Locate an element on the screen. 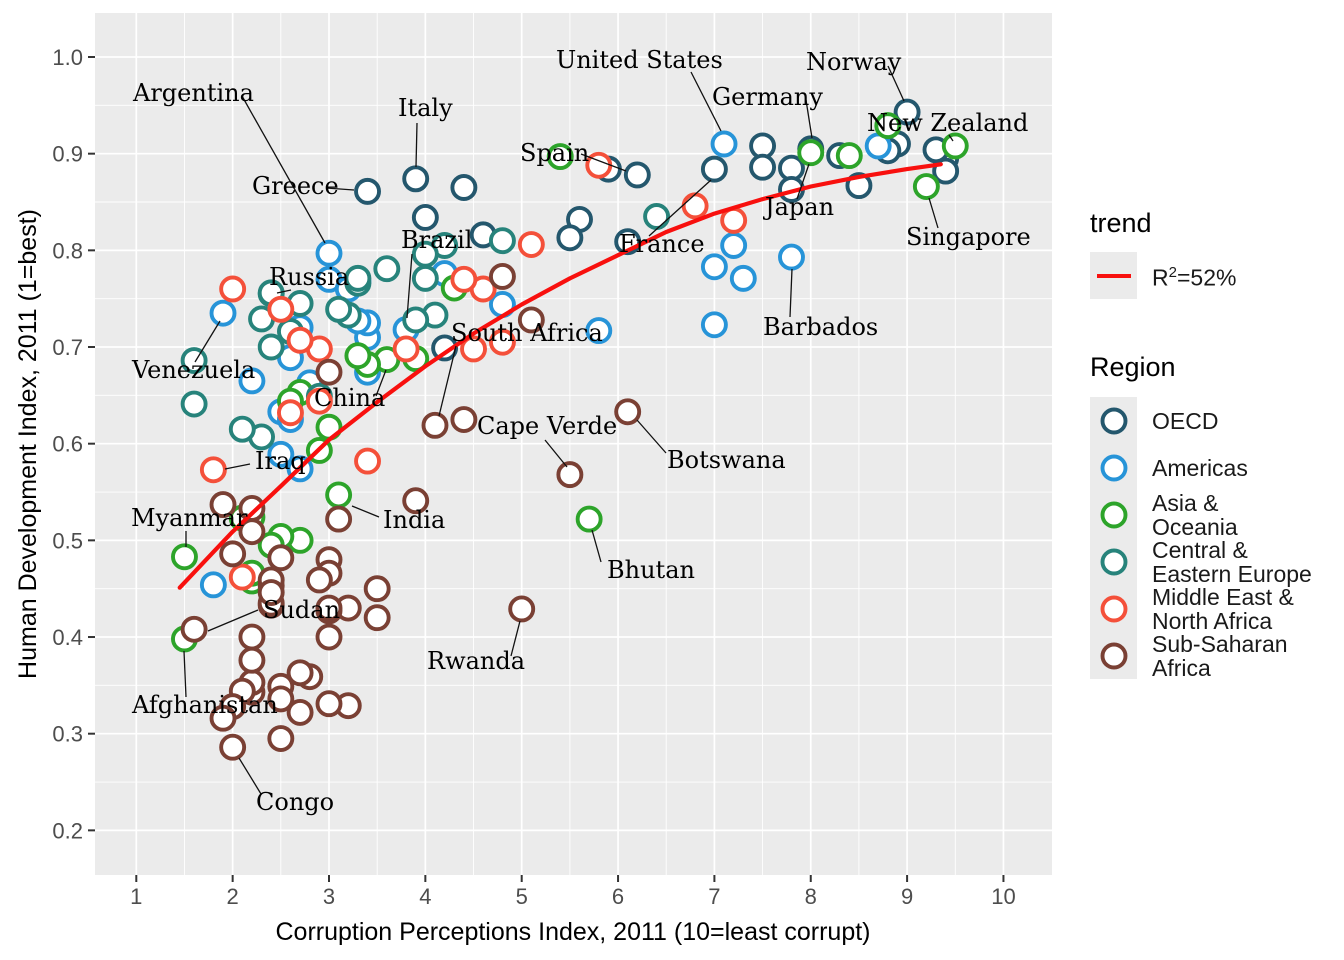  y-tick-label: 0.4 is located at coordinates (67, 637).